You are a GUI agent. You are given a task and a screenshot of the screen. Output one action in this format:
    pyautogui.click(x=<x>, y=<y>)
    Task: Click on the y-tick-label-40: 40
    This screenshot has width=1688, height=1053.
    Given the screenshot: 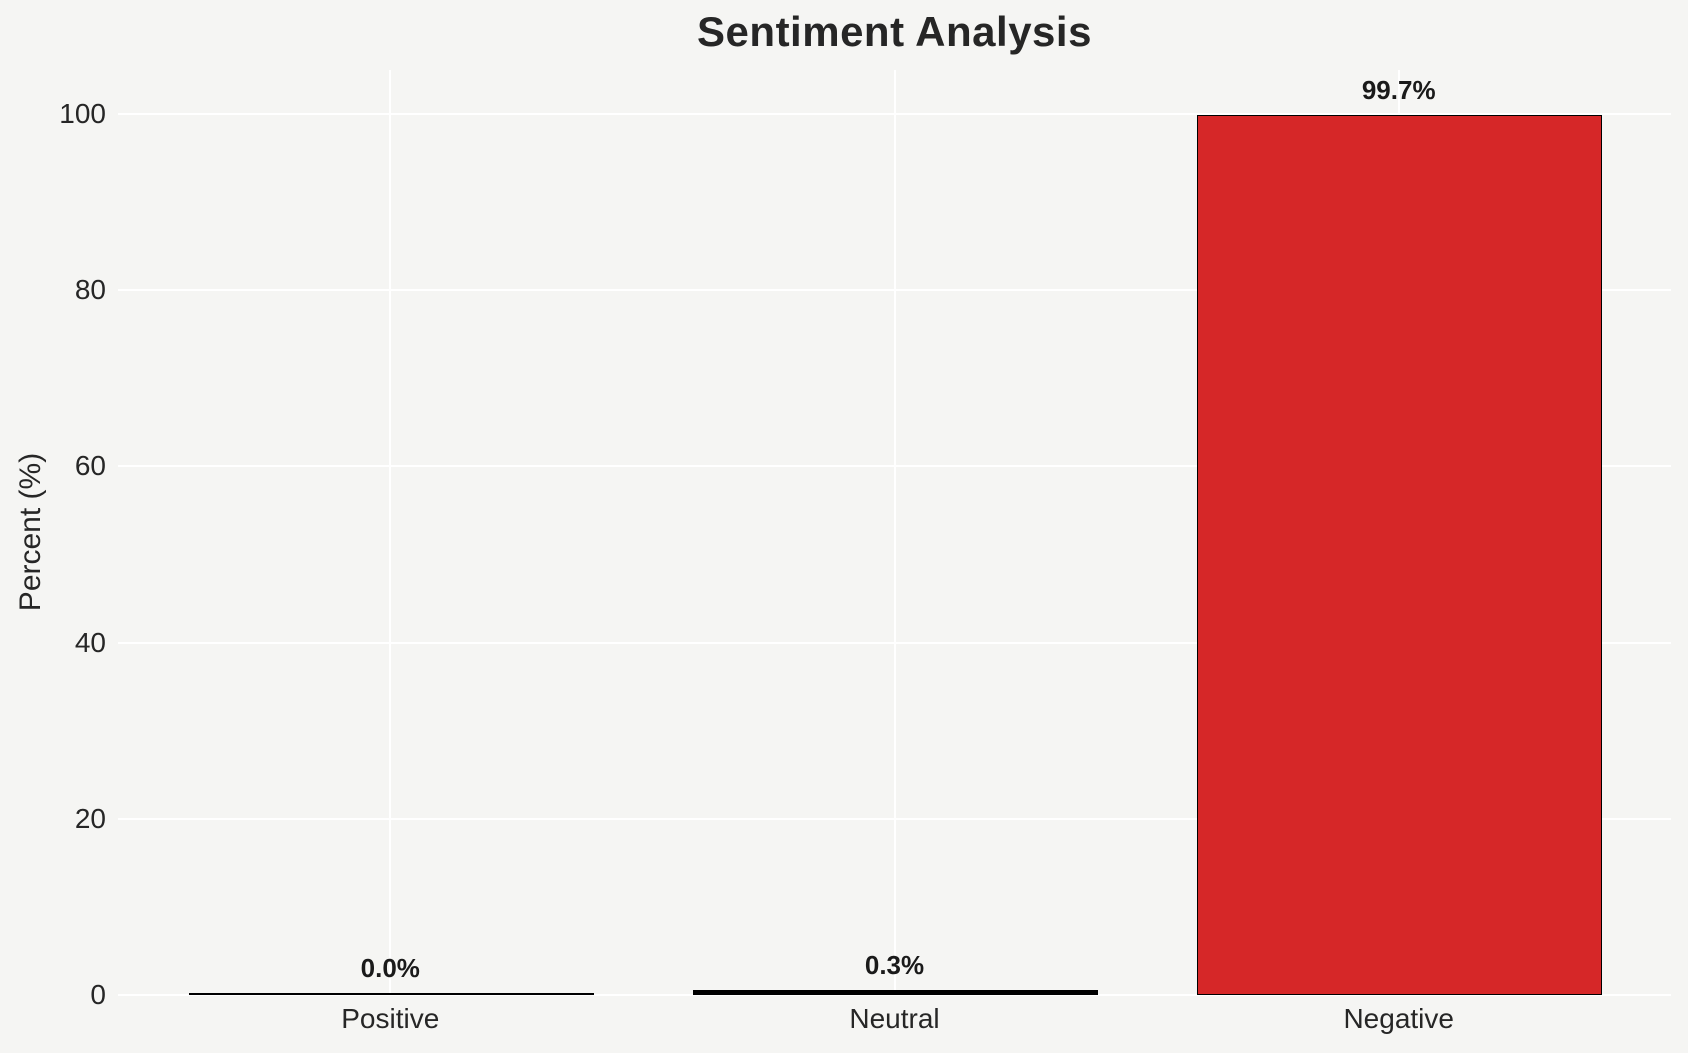 What is the action you would take?
    pyautogui.click(x=90, y=642)
    